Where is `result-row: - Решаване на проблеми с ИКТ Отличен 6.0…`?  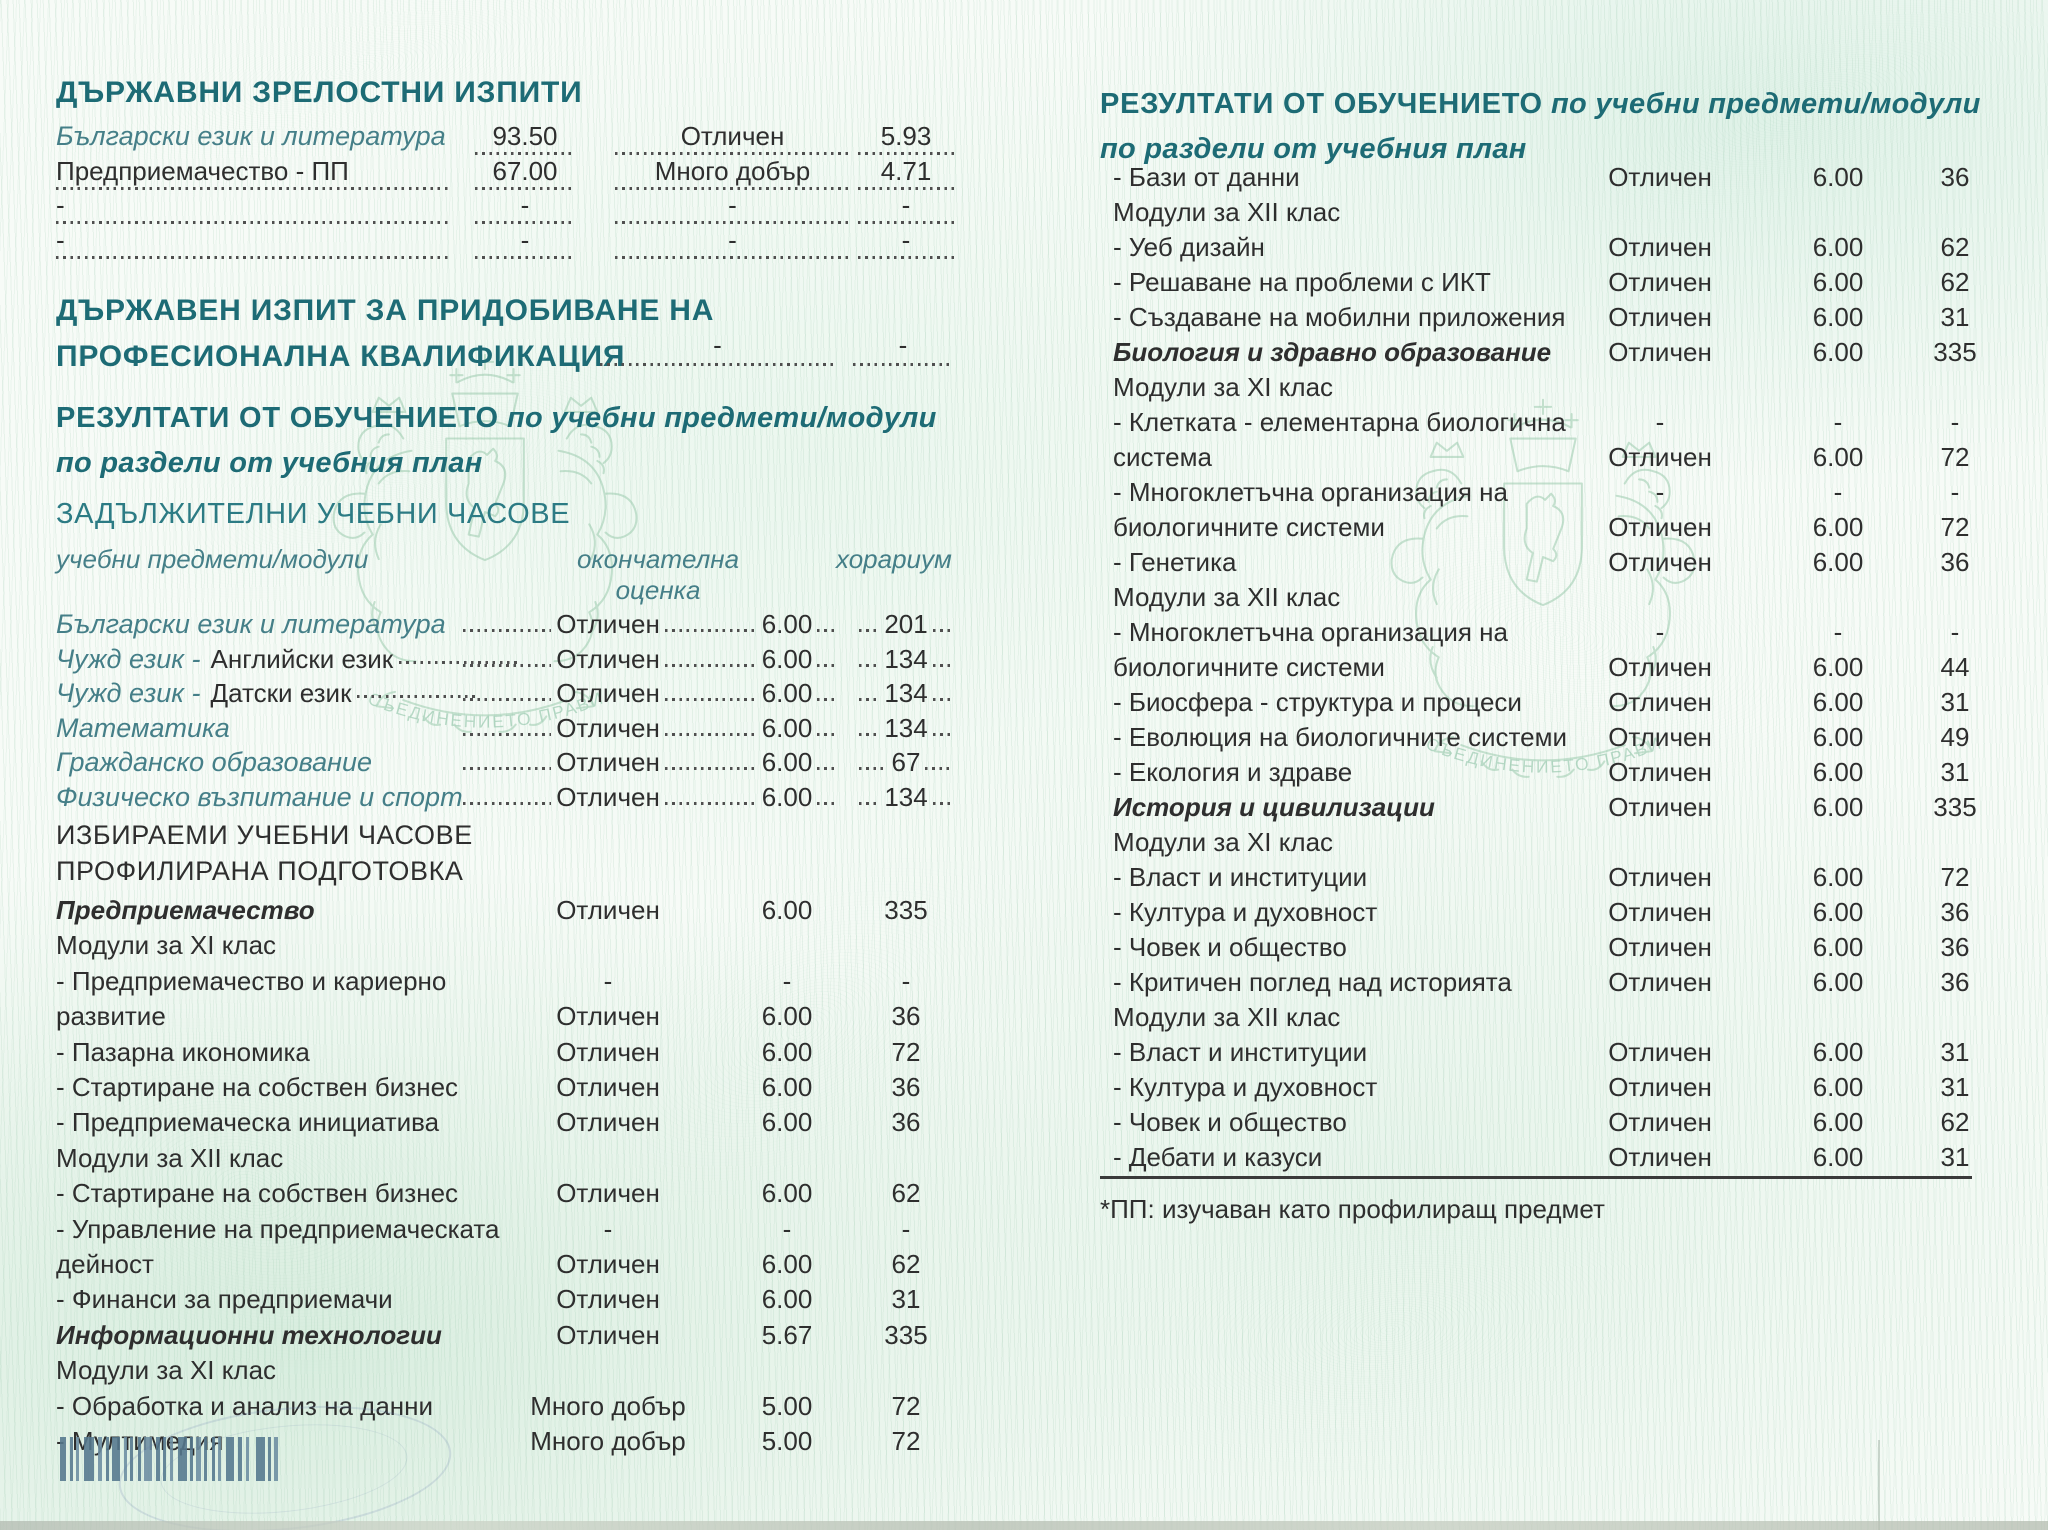 result-row: - Решаване на проблеми с ИКТ Отличен 6.0… is located at coordinates (1564, 283).